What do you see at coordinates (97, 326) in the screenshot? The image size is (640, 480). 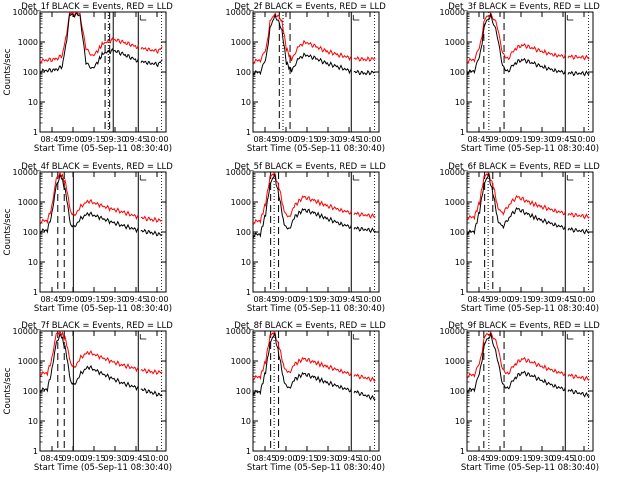 I see `plot-title: Det_7f BLACK = Events, RED = LLD` at bounding box center [97, 326].